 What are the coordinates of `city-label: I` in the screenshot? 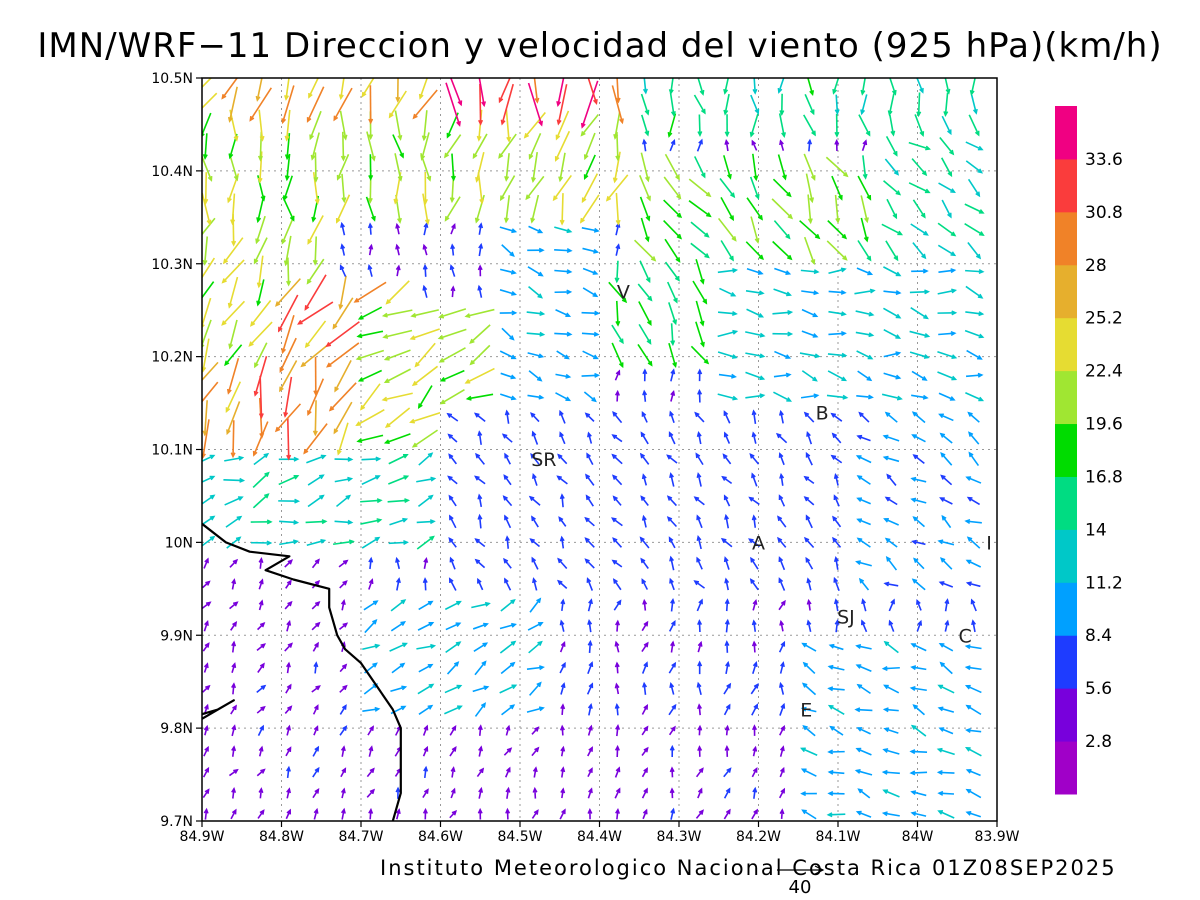 It's located at (989, 543).